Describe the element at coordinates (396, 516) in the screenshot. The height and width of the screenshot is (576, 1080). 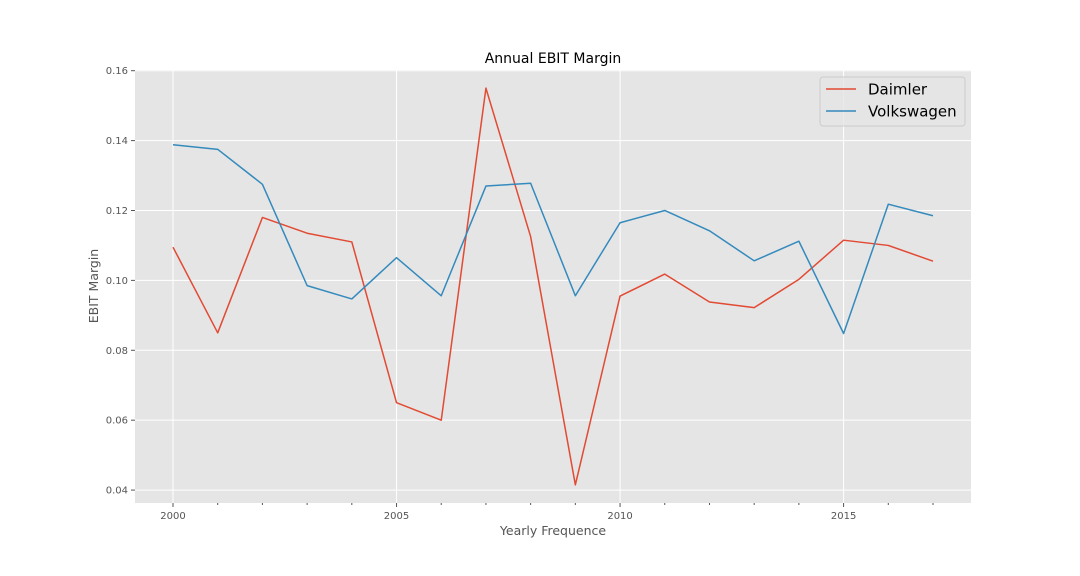
I see `x-tick-label: 2005` at that location.